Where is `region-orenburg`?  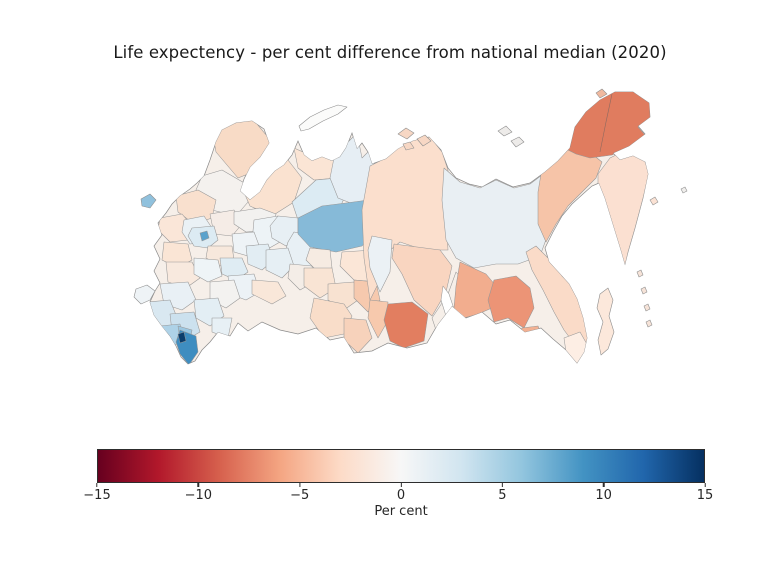
region-orenburg is located at coordinates (269, 292).